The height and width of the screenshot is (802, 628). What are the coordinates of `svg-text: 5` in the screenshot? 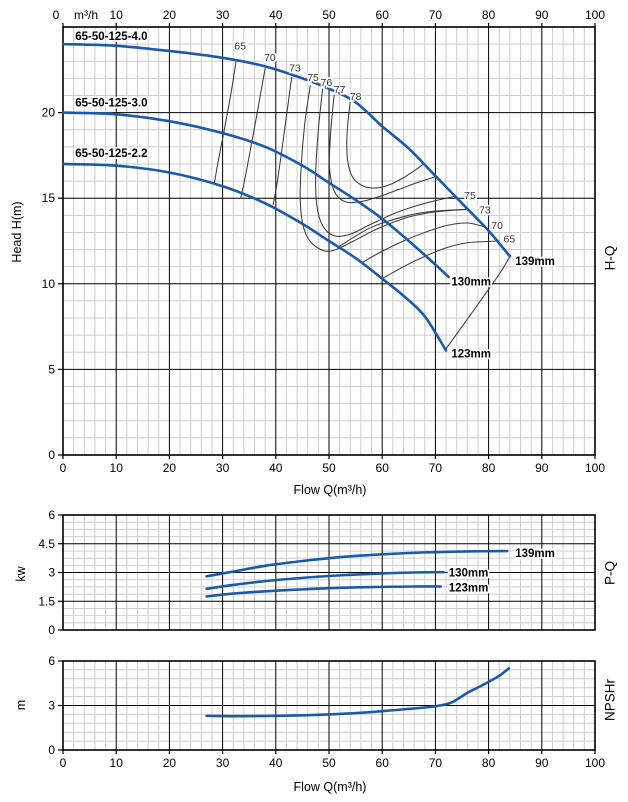 It's located at (51, 369).